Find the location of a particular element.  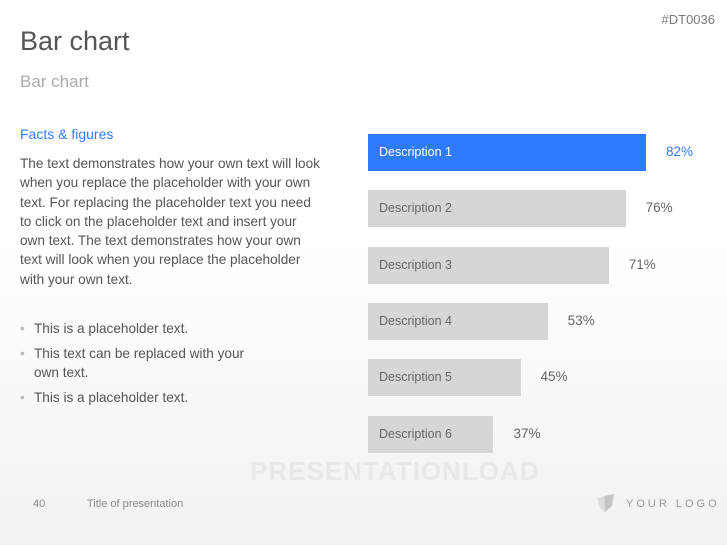

bar: Description 3 is located at coordinates (488, 265).